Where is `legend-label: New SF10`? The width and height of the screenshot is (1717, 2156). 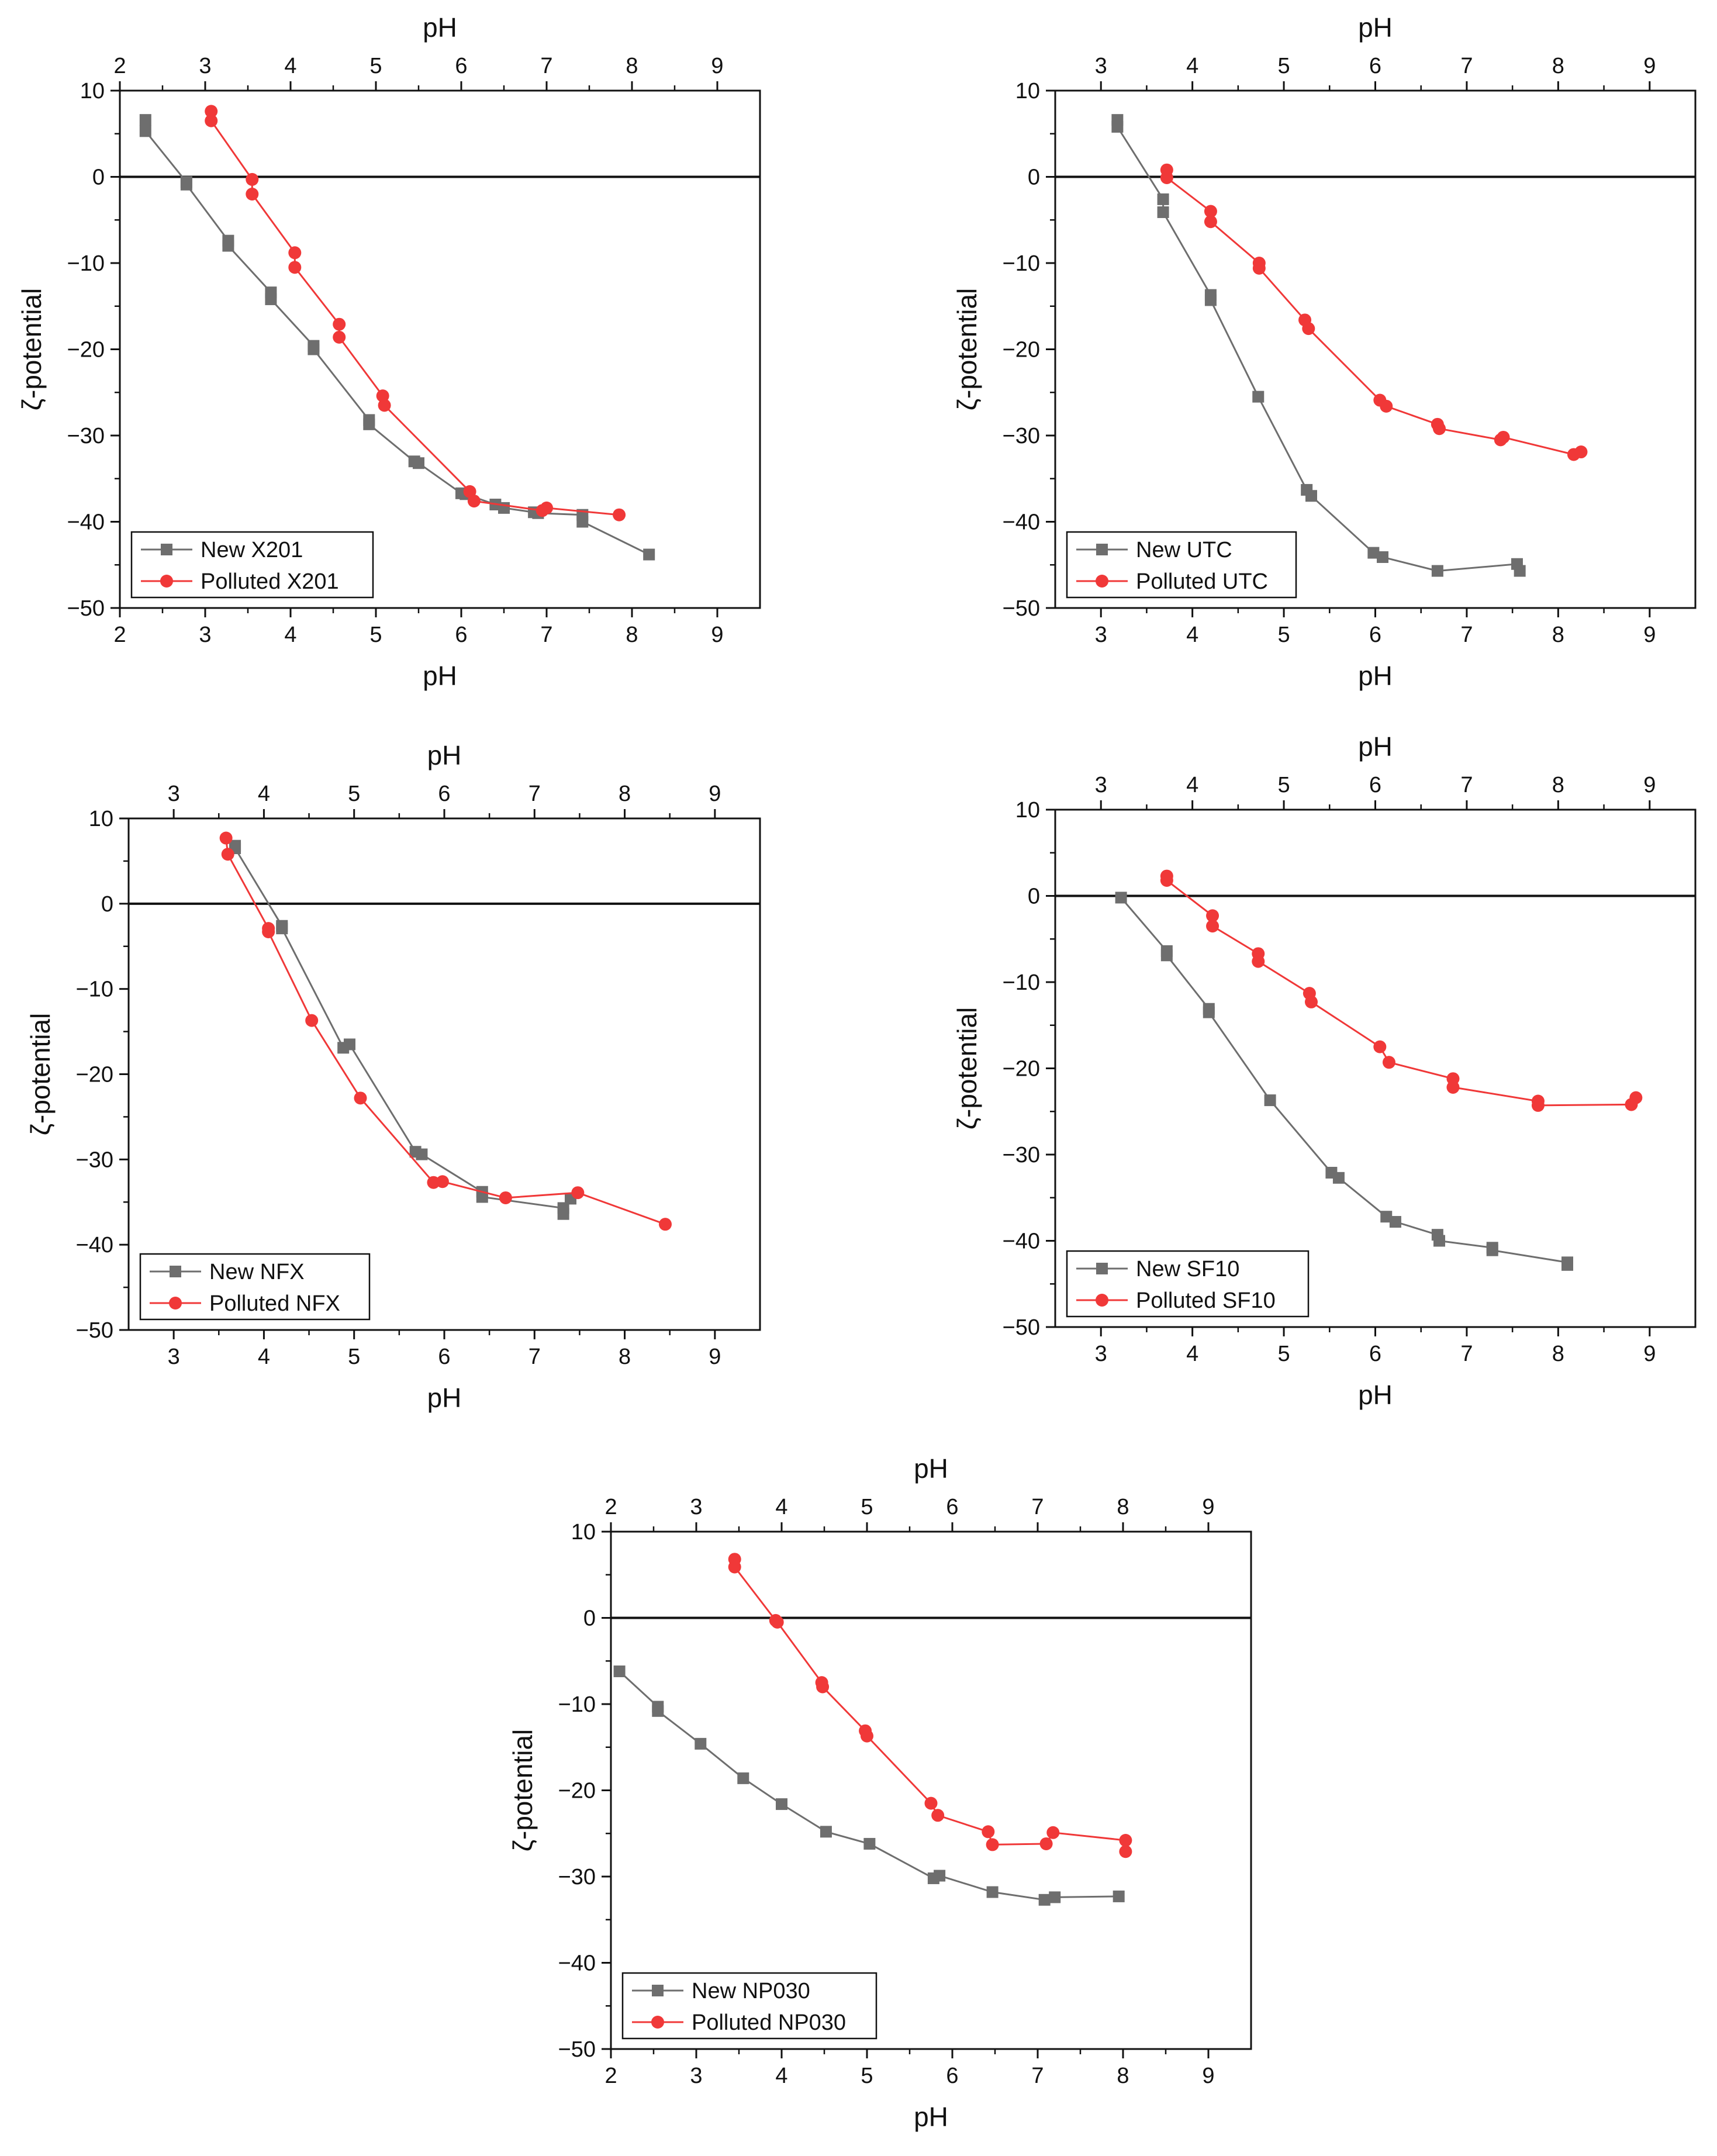 legend-label: New SF10 is located at coordinates (1187, 1269).